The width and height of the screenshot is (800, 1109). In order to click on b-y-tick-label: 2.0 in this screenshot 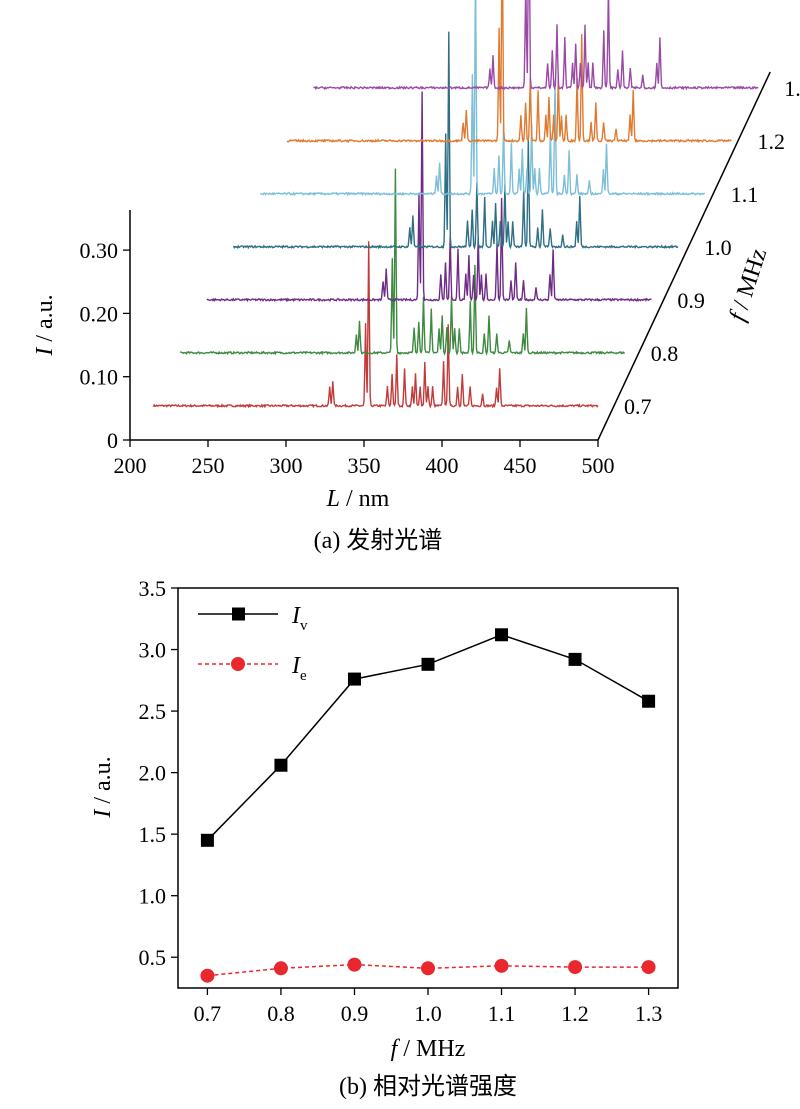, I will do `click(153, 773)`.